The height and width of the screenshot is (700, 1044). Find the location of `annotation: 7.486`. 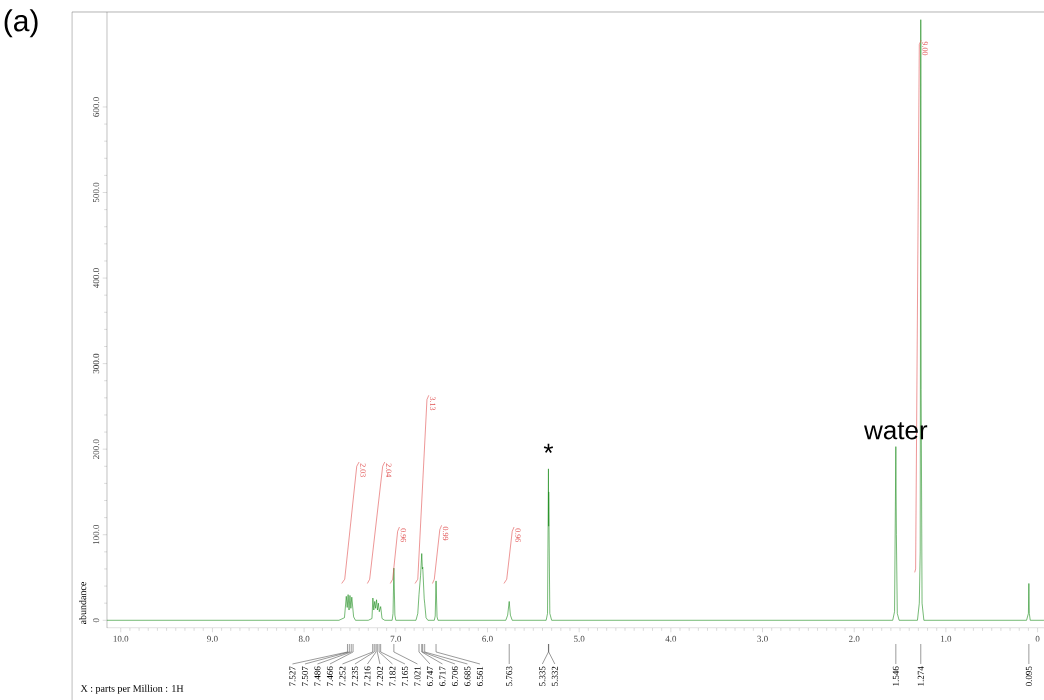

annotation: 7.486 is located at coordinates (317, 676).